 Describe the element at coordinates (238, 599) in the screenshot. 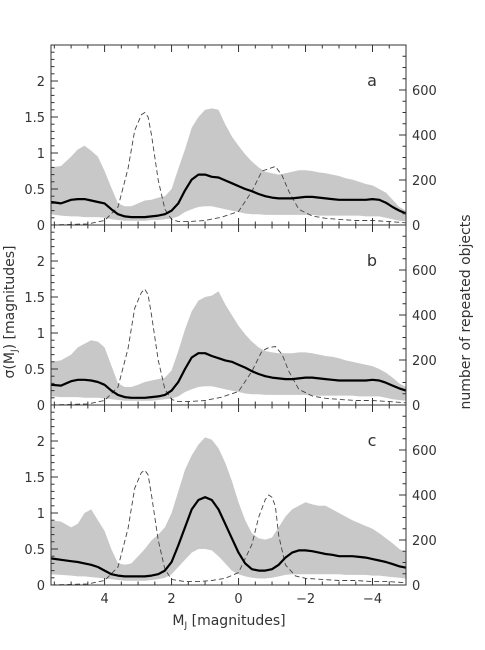

I see `x-tick-label: 0` at that location.